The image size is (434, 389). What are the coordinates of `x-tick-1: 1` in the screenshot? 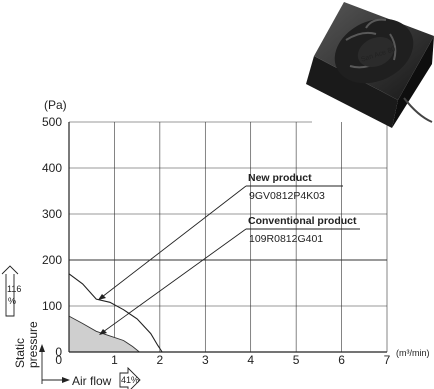 It's located at (114, 360).